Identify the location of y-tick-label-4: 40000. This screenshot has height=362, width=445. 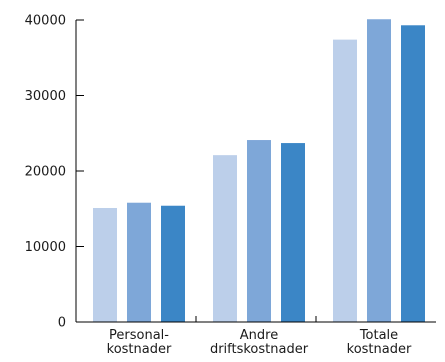
(45, 21).